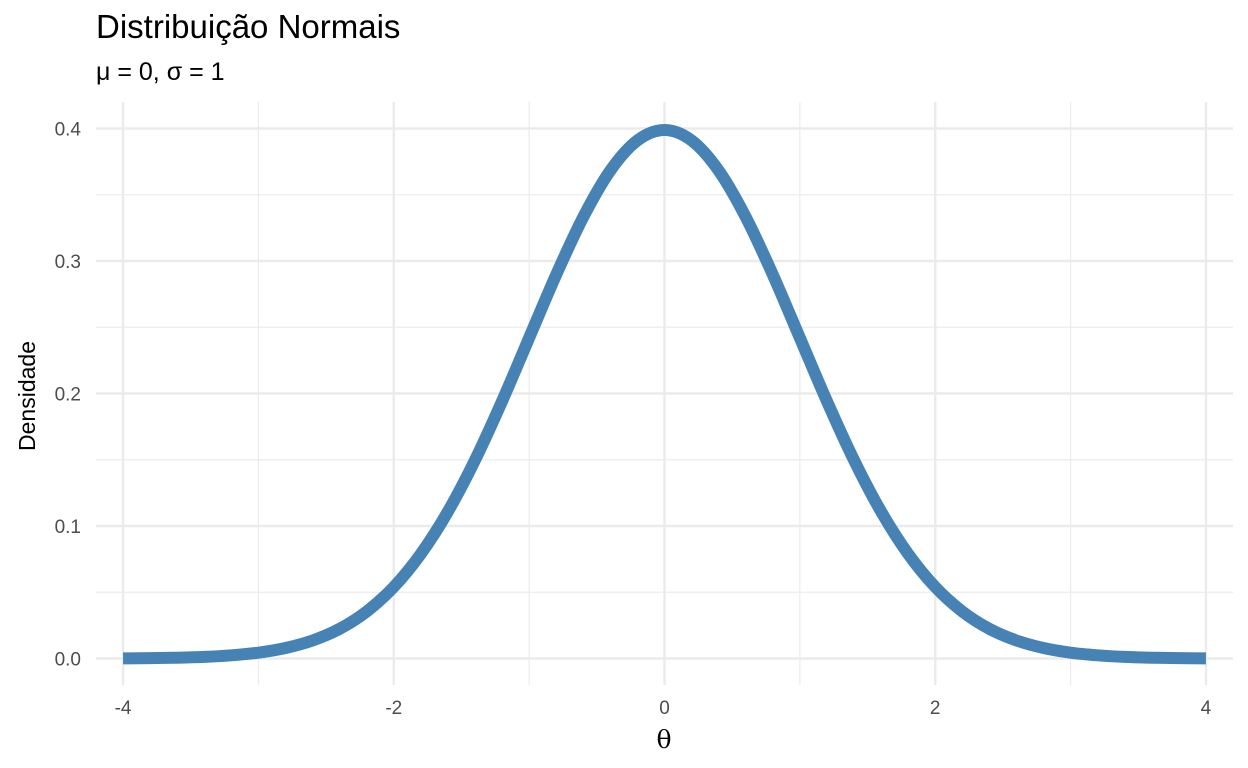  Describe the element at coordinates (27, 396) in the screenshot. I see `y-axis-title: Densidade` at that location.